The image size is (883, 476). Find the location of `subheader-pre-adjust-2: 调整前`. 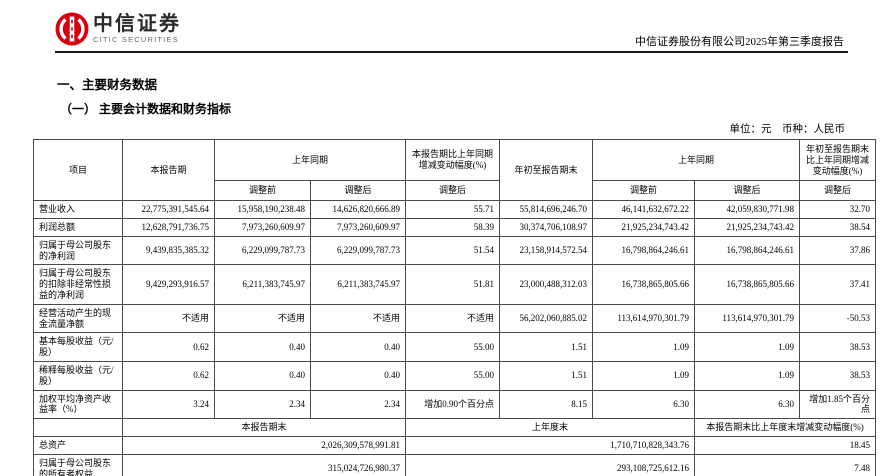

subheader-pre-adjust-2: 调整前 is located at coordinates (644, 191).